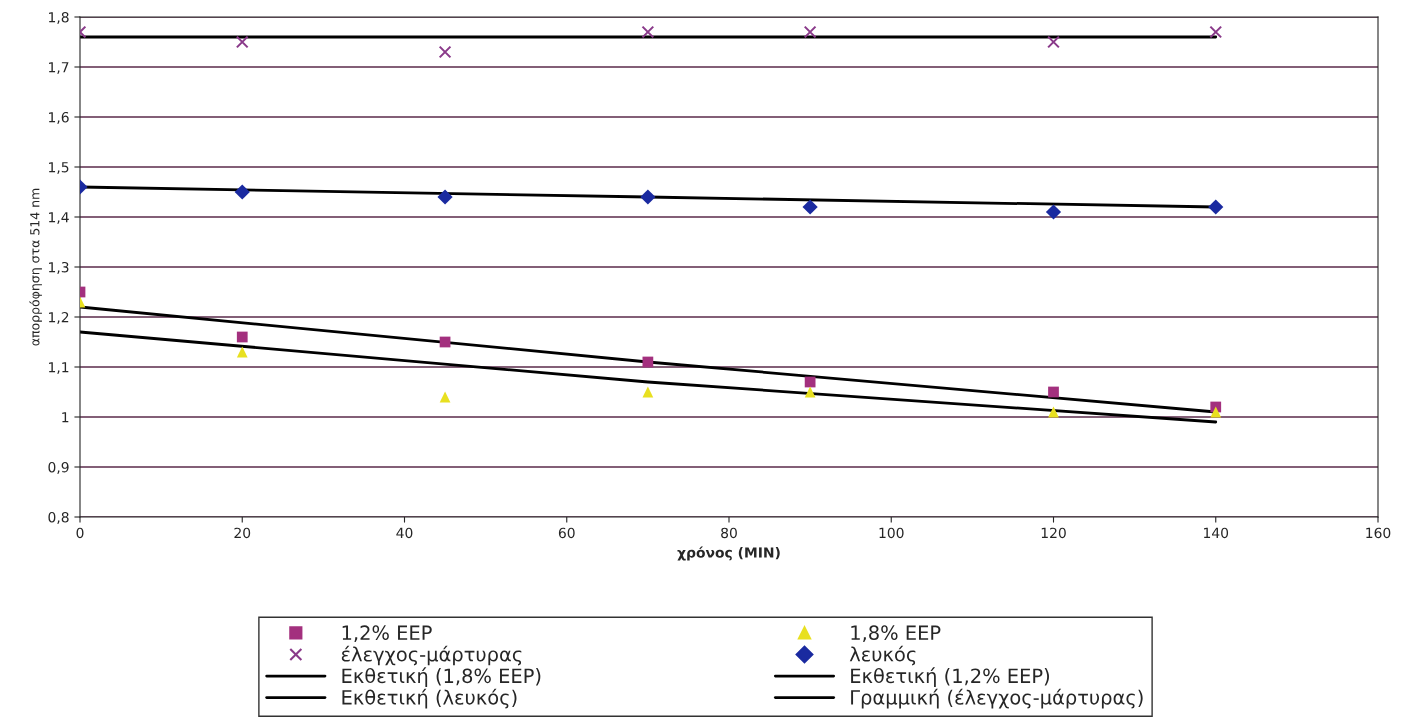 This screenshot has height=726, width=1411. Describe the element at coordinates (59, 117) in the screenshot. I see `y-tick-label: 1,6` at that location.